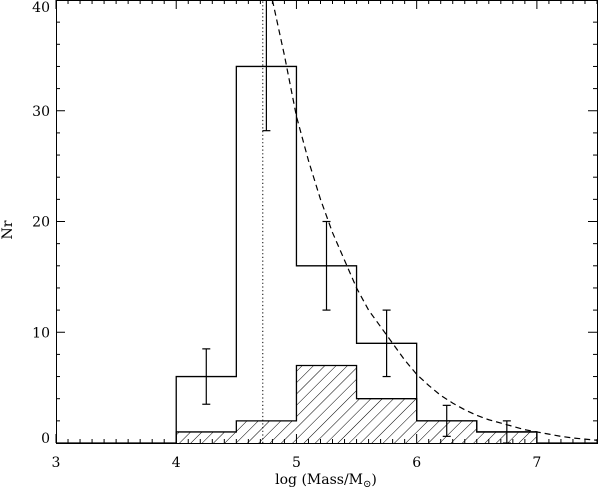 The width and height of the screenshot is (599, 497). I want to click on x-axis-label: log (Mass/M⊙), so click(326, 481).